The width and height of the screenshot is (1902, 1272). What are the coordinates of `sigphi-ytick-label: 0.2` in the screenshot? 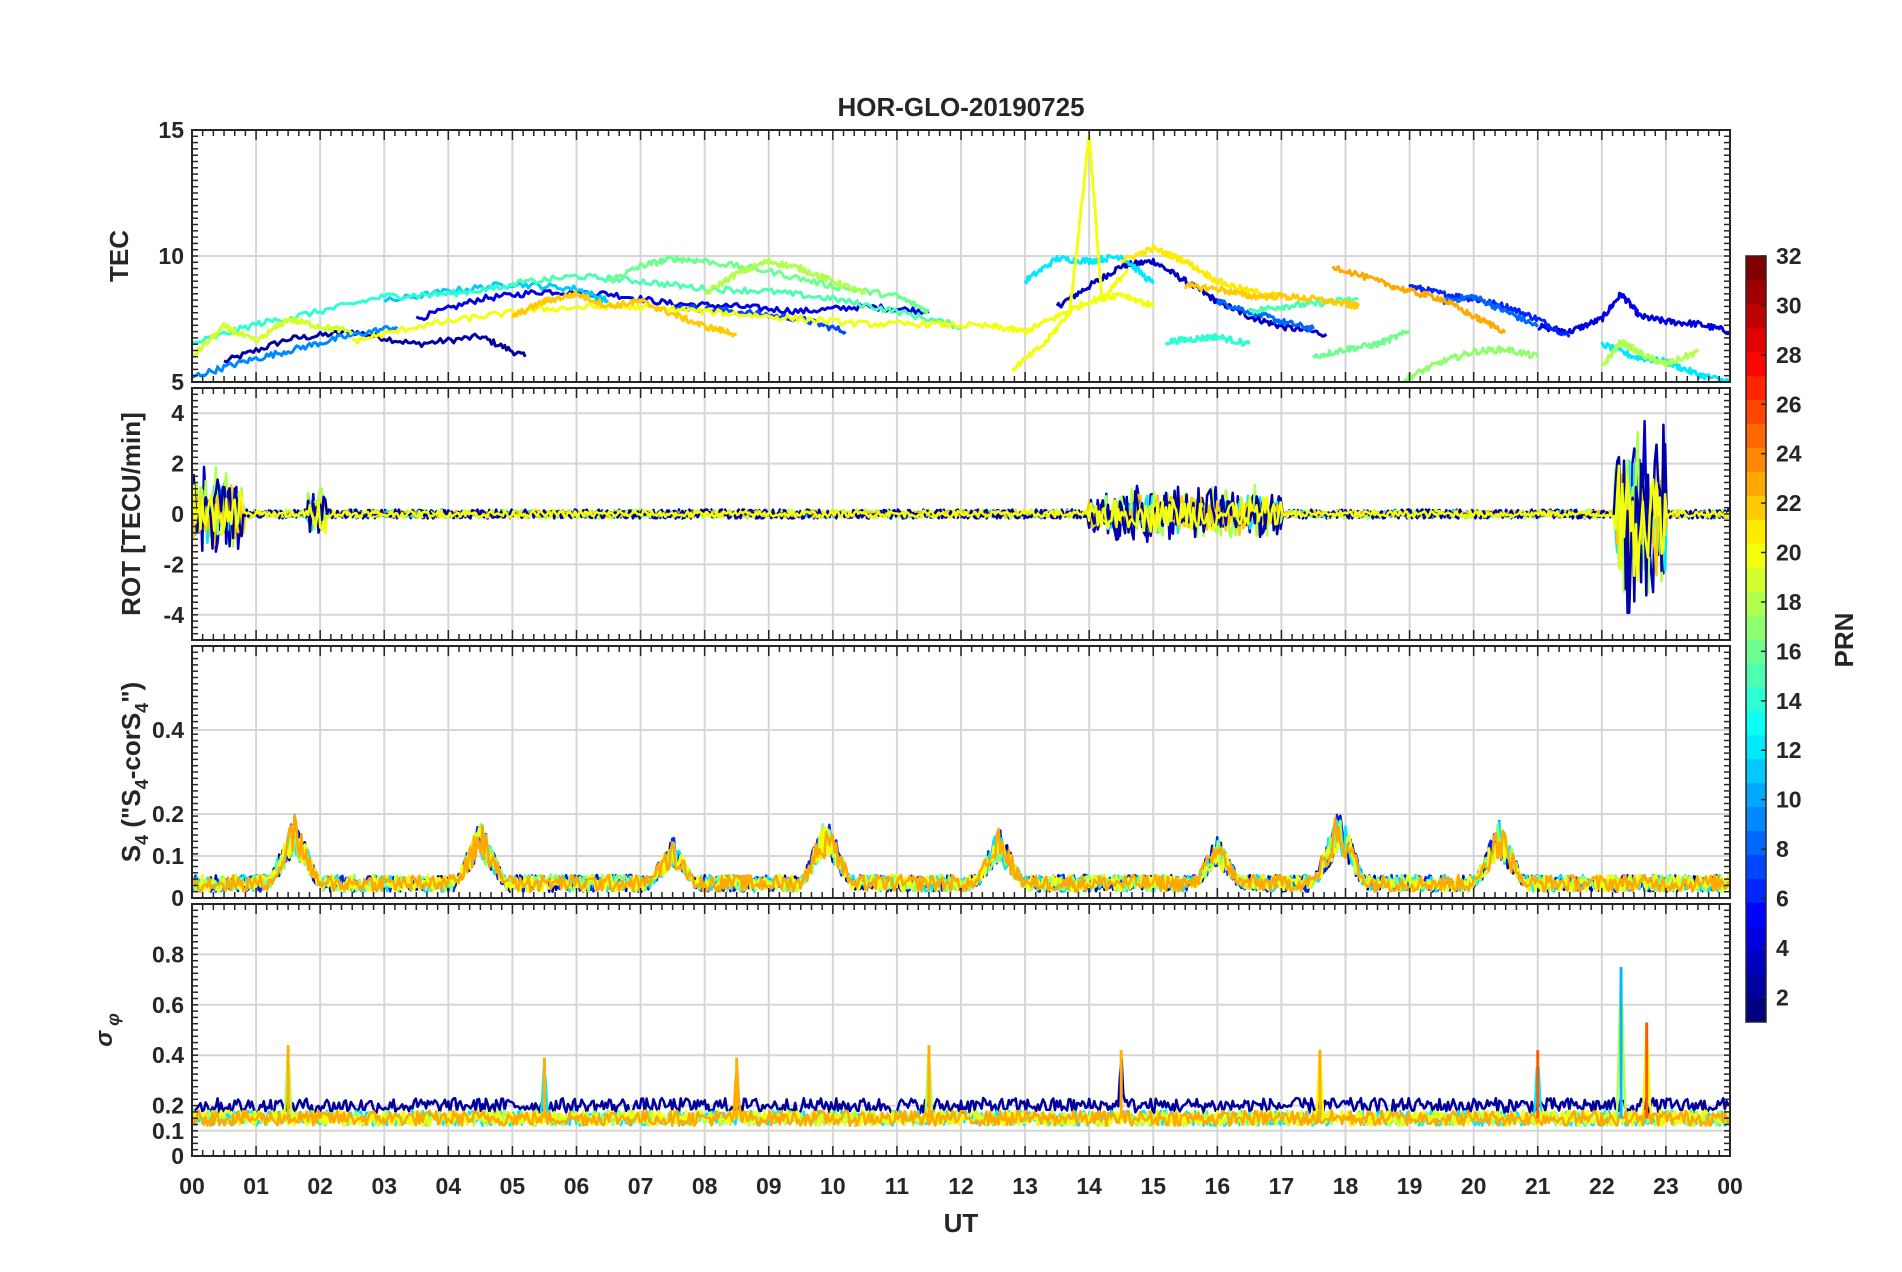 It's located at (168, 1106).